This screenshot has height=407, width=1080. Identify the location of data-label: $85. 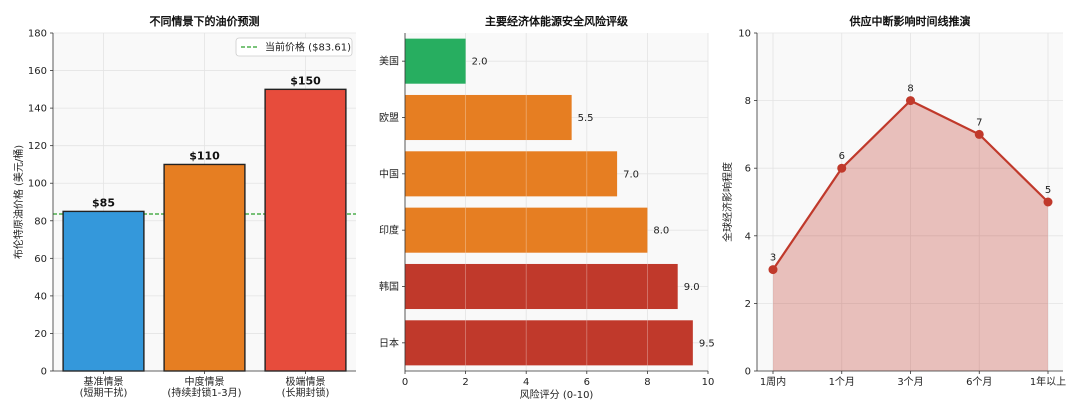
(103, 202).